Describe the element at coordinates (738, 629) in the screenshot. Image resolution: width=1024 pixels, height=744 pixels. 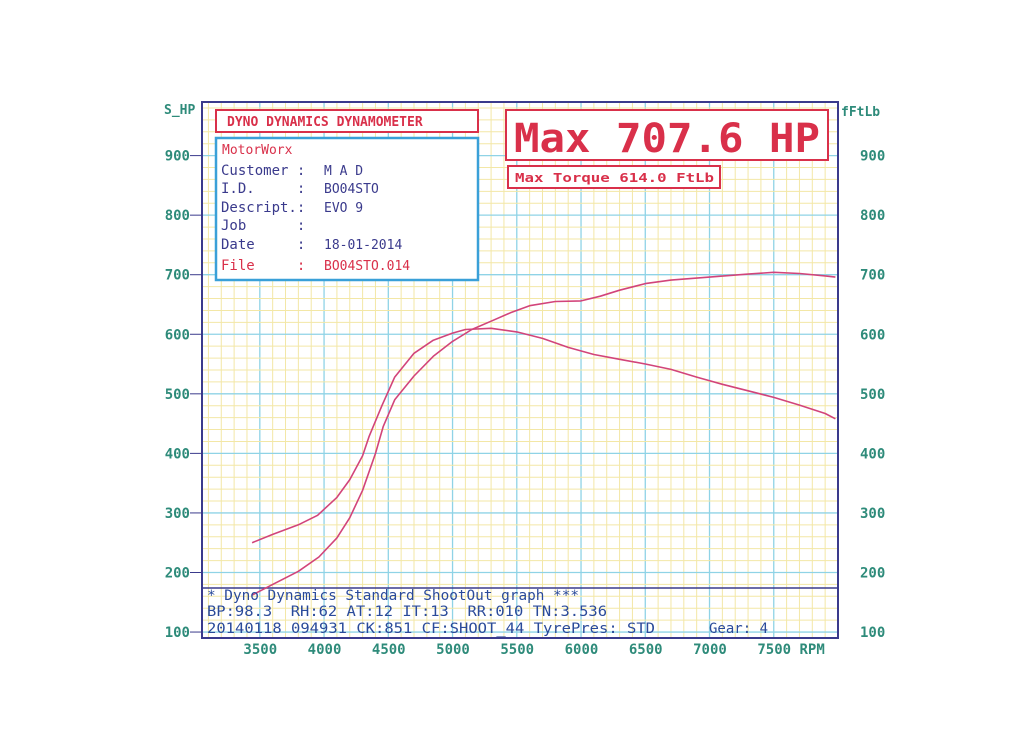
I see `footer-gear: Gear: 4` at that location.